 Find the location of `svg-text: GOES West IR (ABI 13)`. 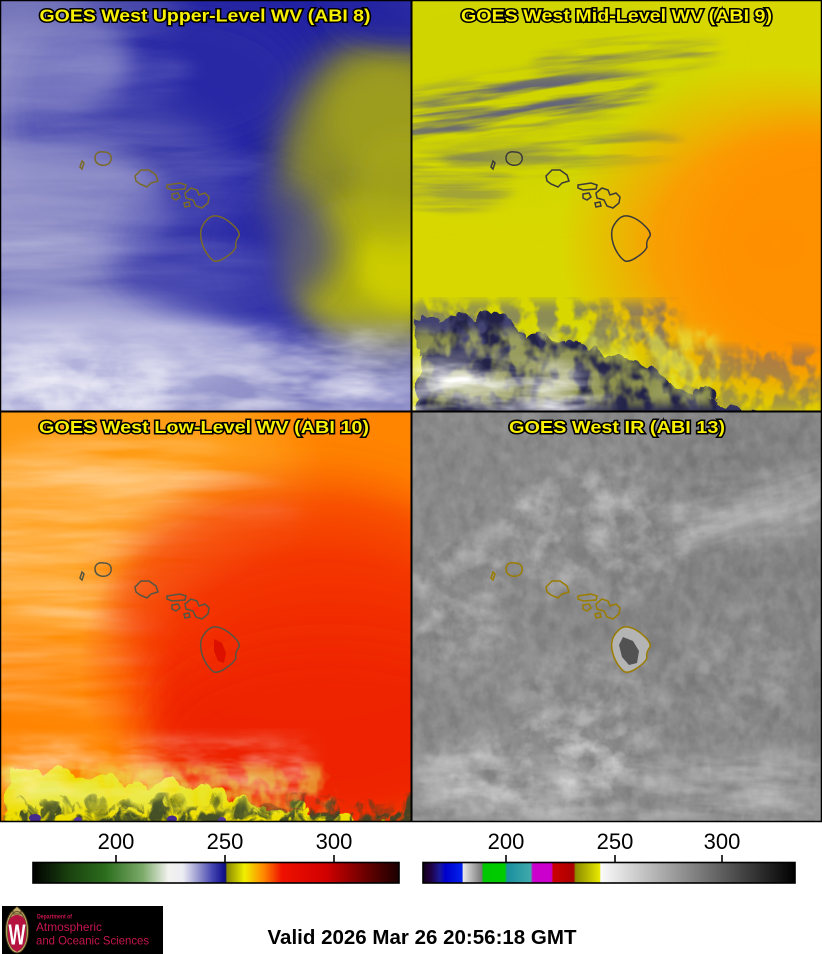

svg-text: GOES West IR (ABI 13) is located at coordinates (617, 427).